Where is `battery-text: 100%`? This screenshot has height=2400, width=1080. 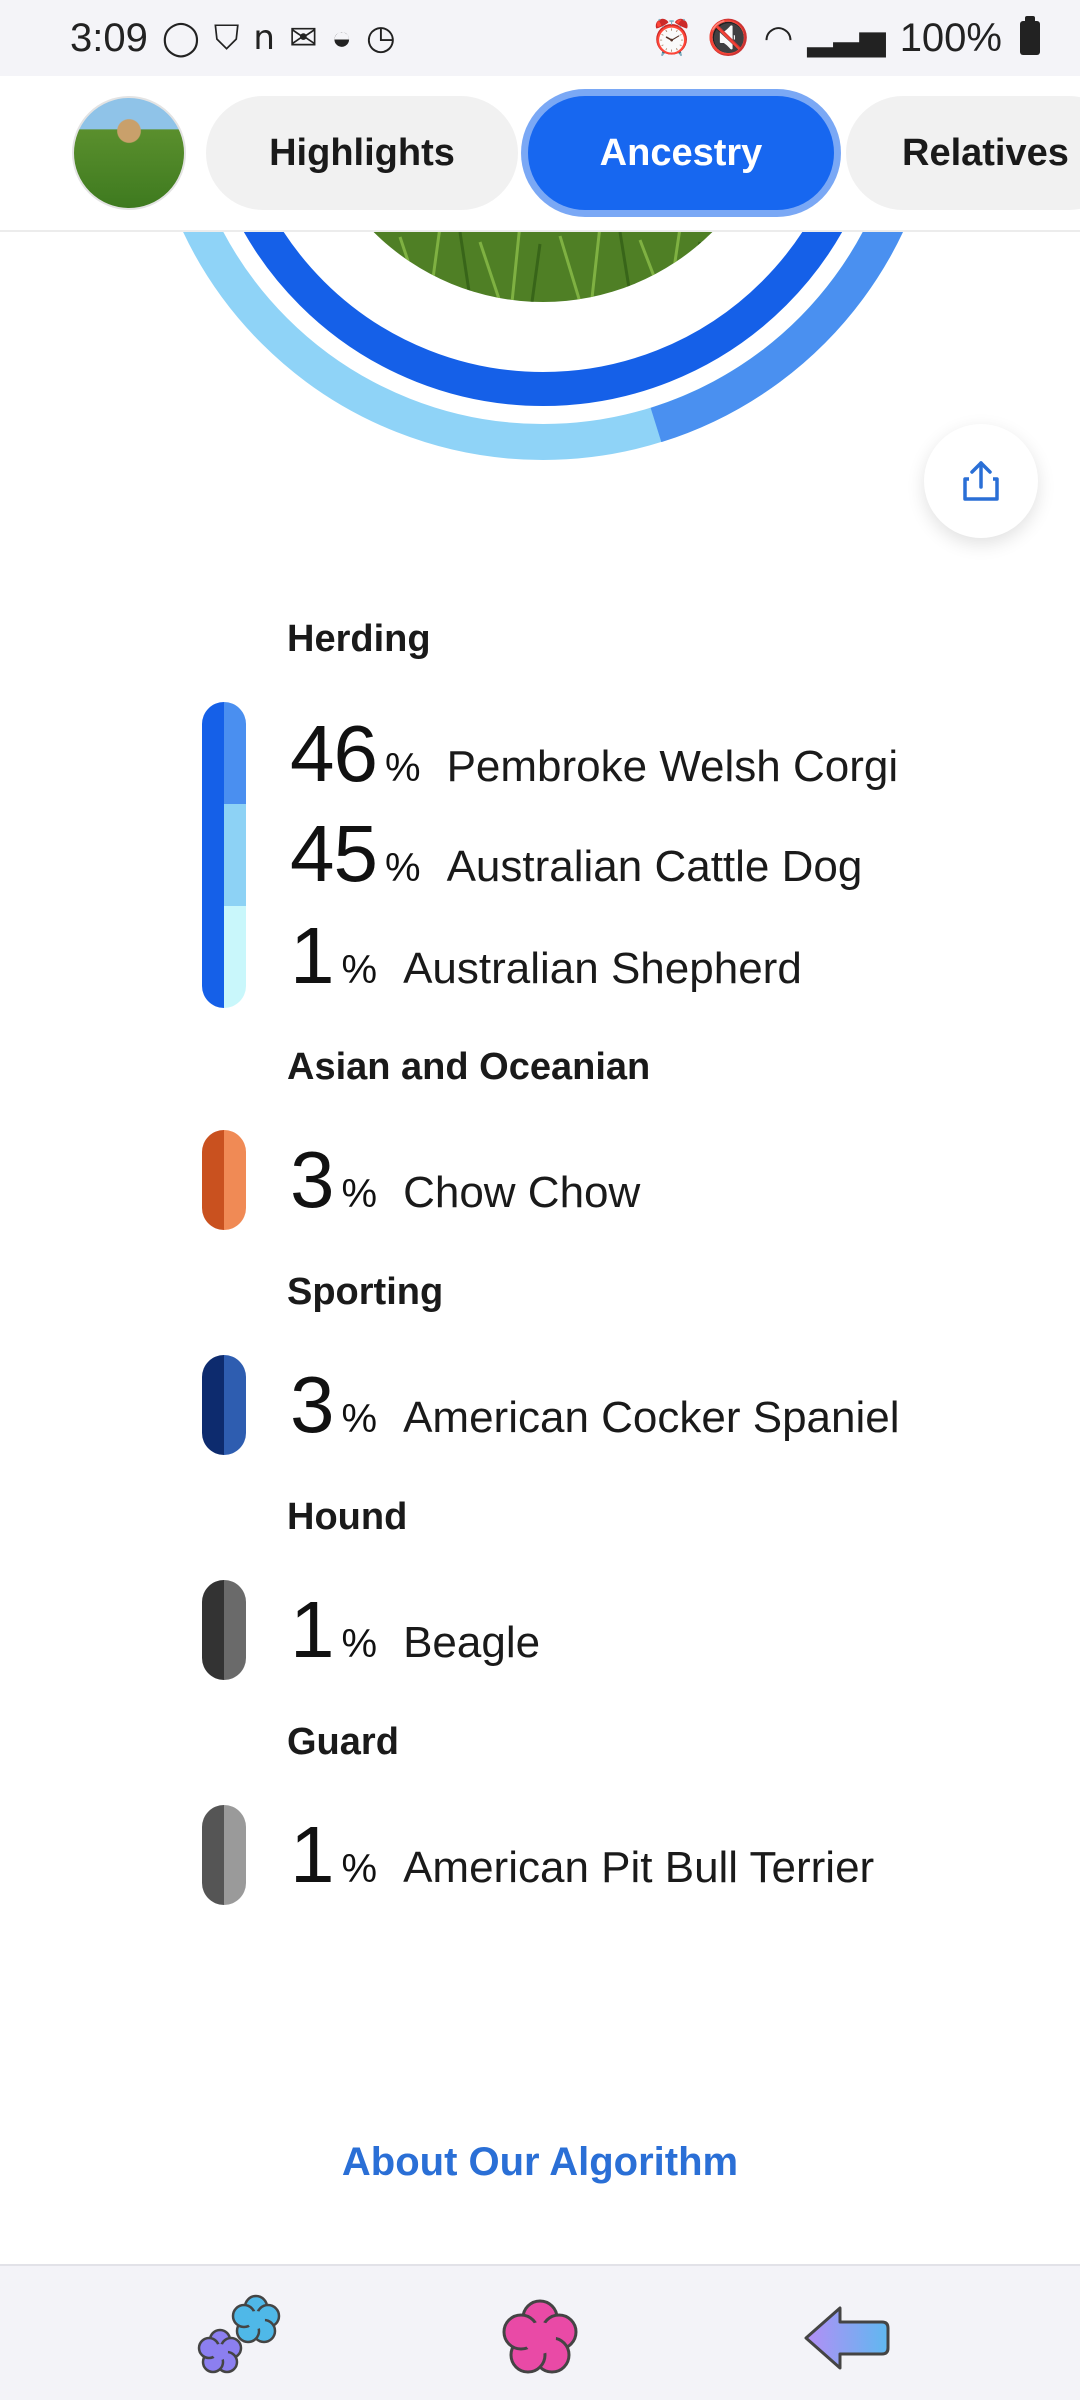 battery-text: 100% is located at coordinates (950, 37).